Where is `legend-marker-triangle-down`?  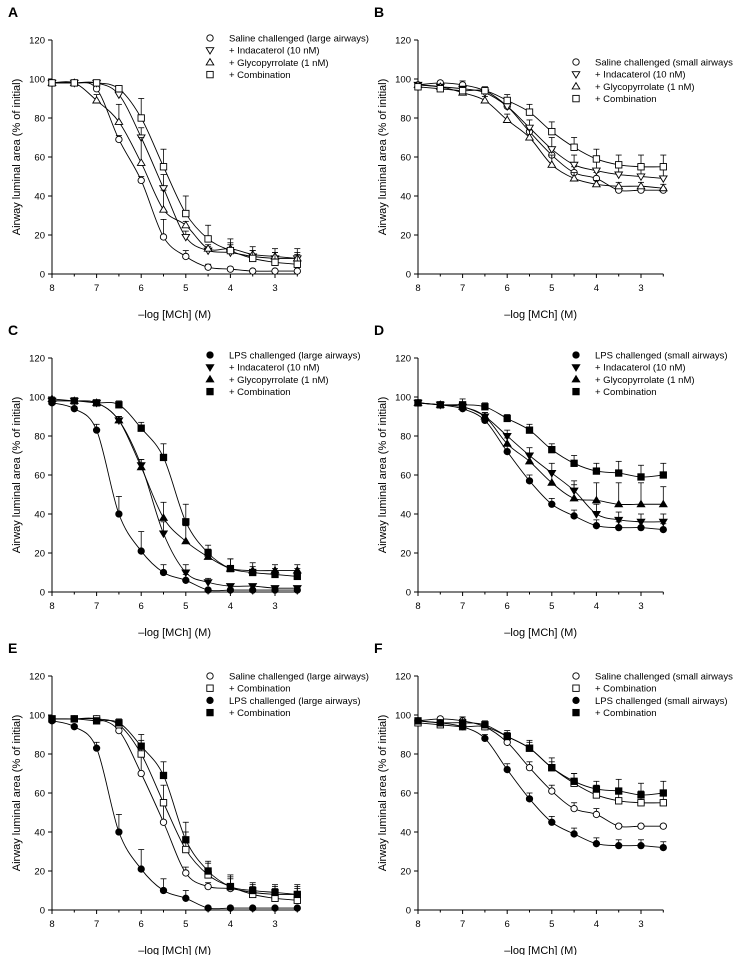 legend-marker-triangle-down is located at coordinates (210, 51).